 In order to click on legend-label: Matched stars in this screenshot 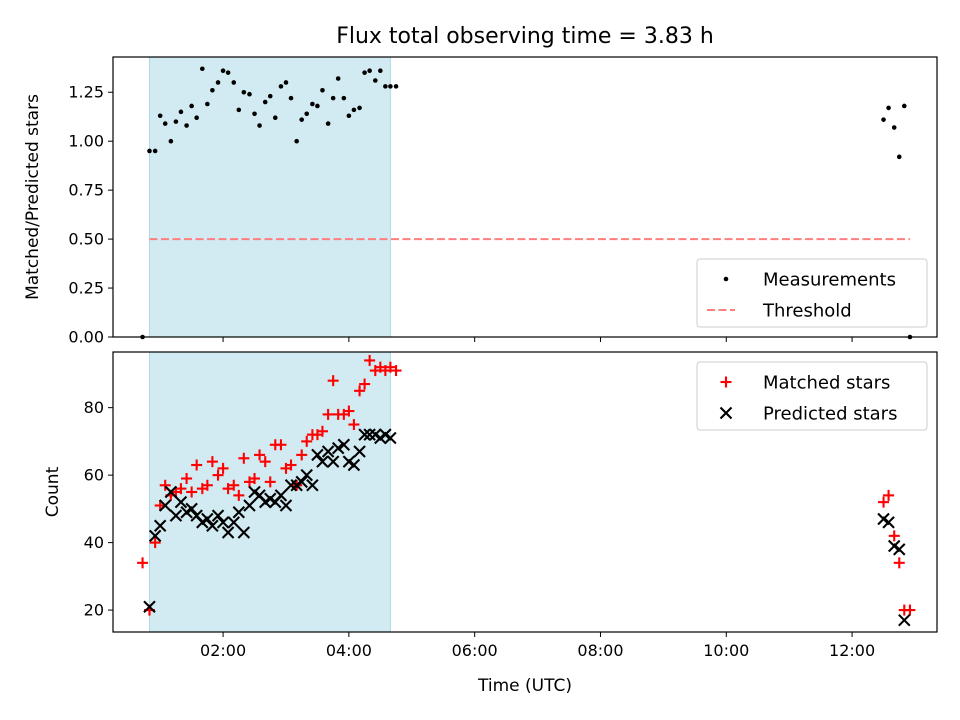, I will do `click(826, 383)`.